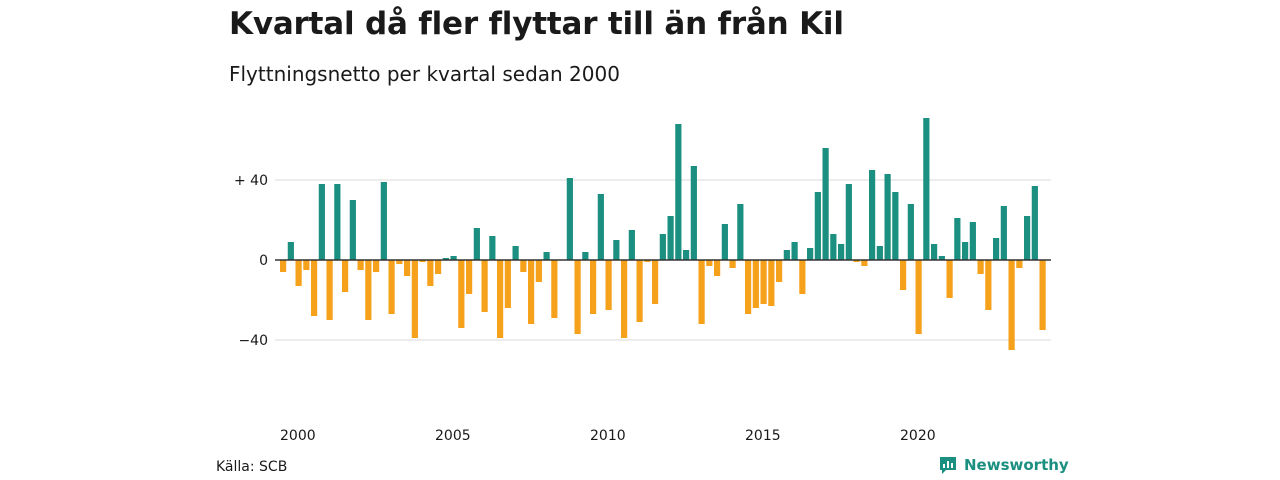  I want to click on x-tick-label: 2005, so click(453, 436).